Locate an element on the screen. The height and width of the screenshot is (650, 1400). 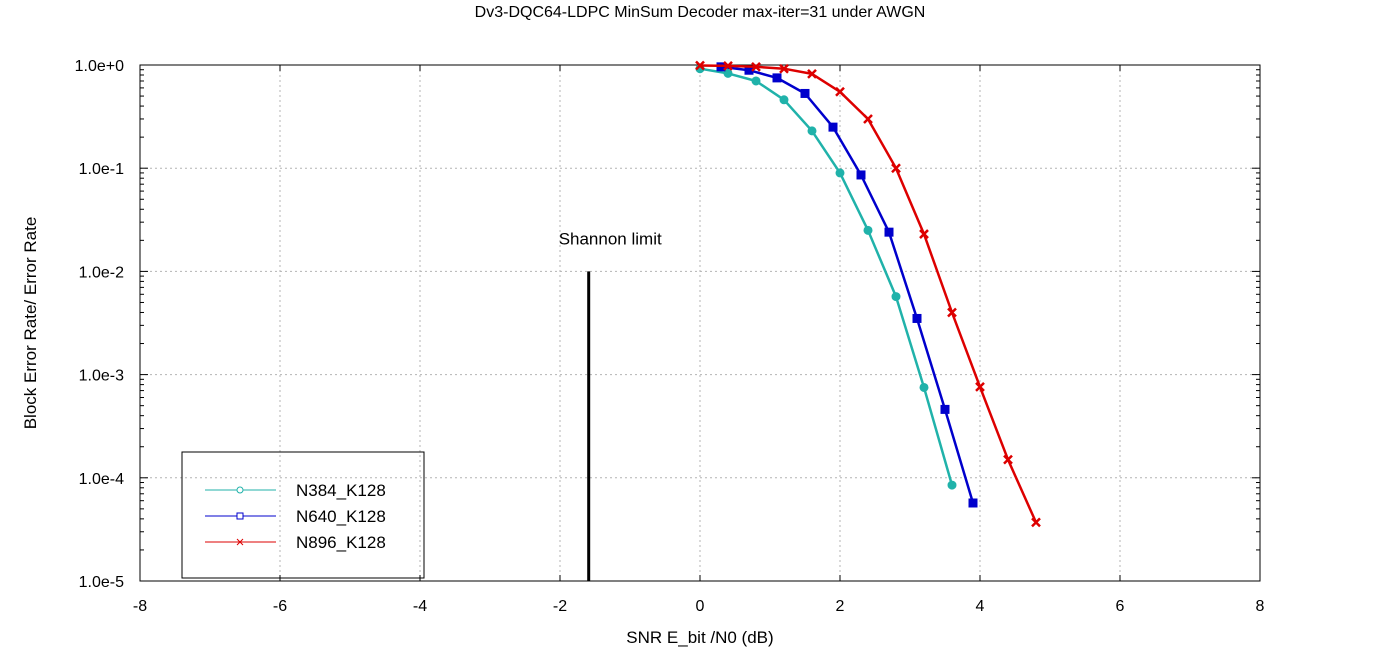
y-axis-label: Block Error Rate/ Error Rate is located at coordinates (30, 323).